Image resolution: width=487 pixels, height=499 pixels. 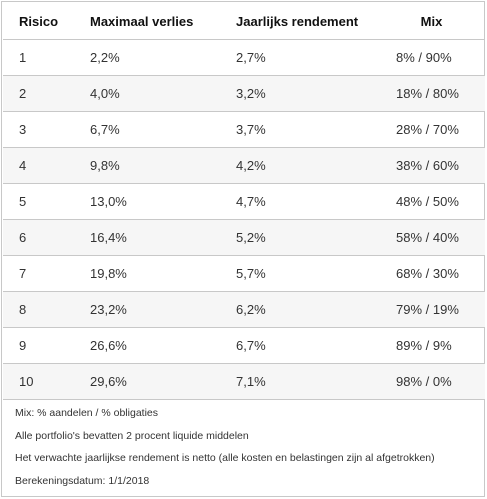 What do you see at coordinates (298, 345) in the screenshot?
I see `cell-jaarlijks-rendement: 6,7%` at bounding box center [298, 345].